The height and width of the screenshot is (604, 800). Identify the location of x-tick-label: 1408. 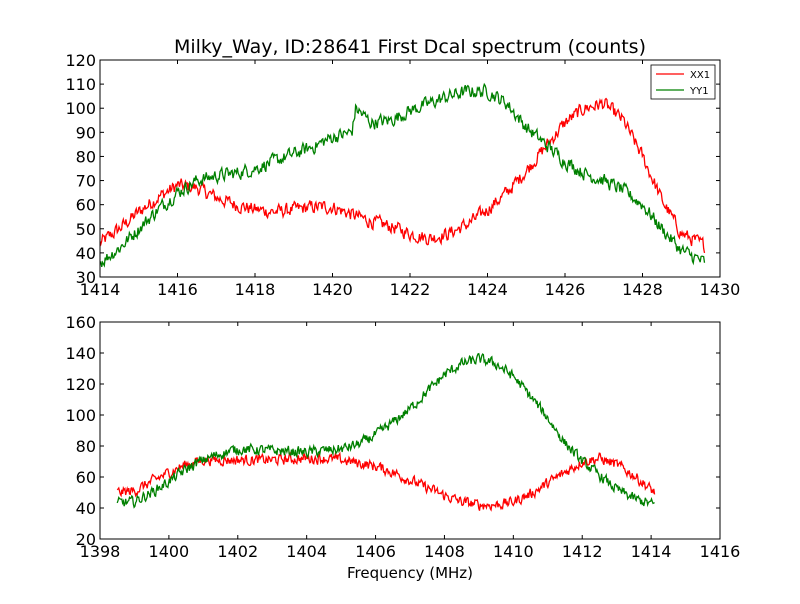
(444, 551).